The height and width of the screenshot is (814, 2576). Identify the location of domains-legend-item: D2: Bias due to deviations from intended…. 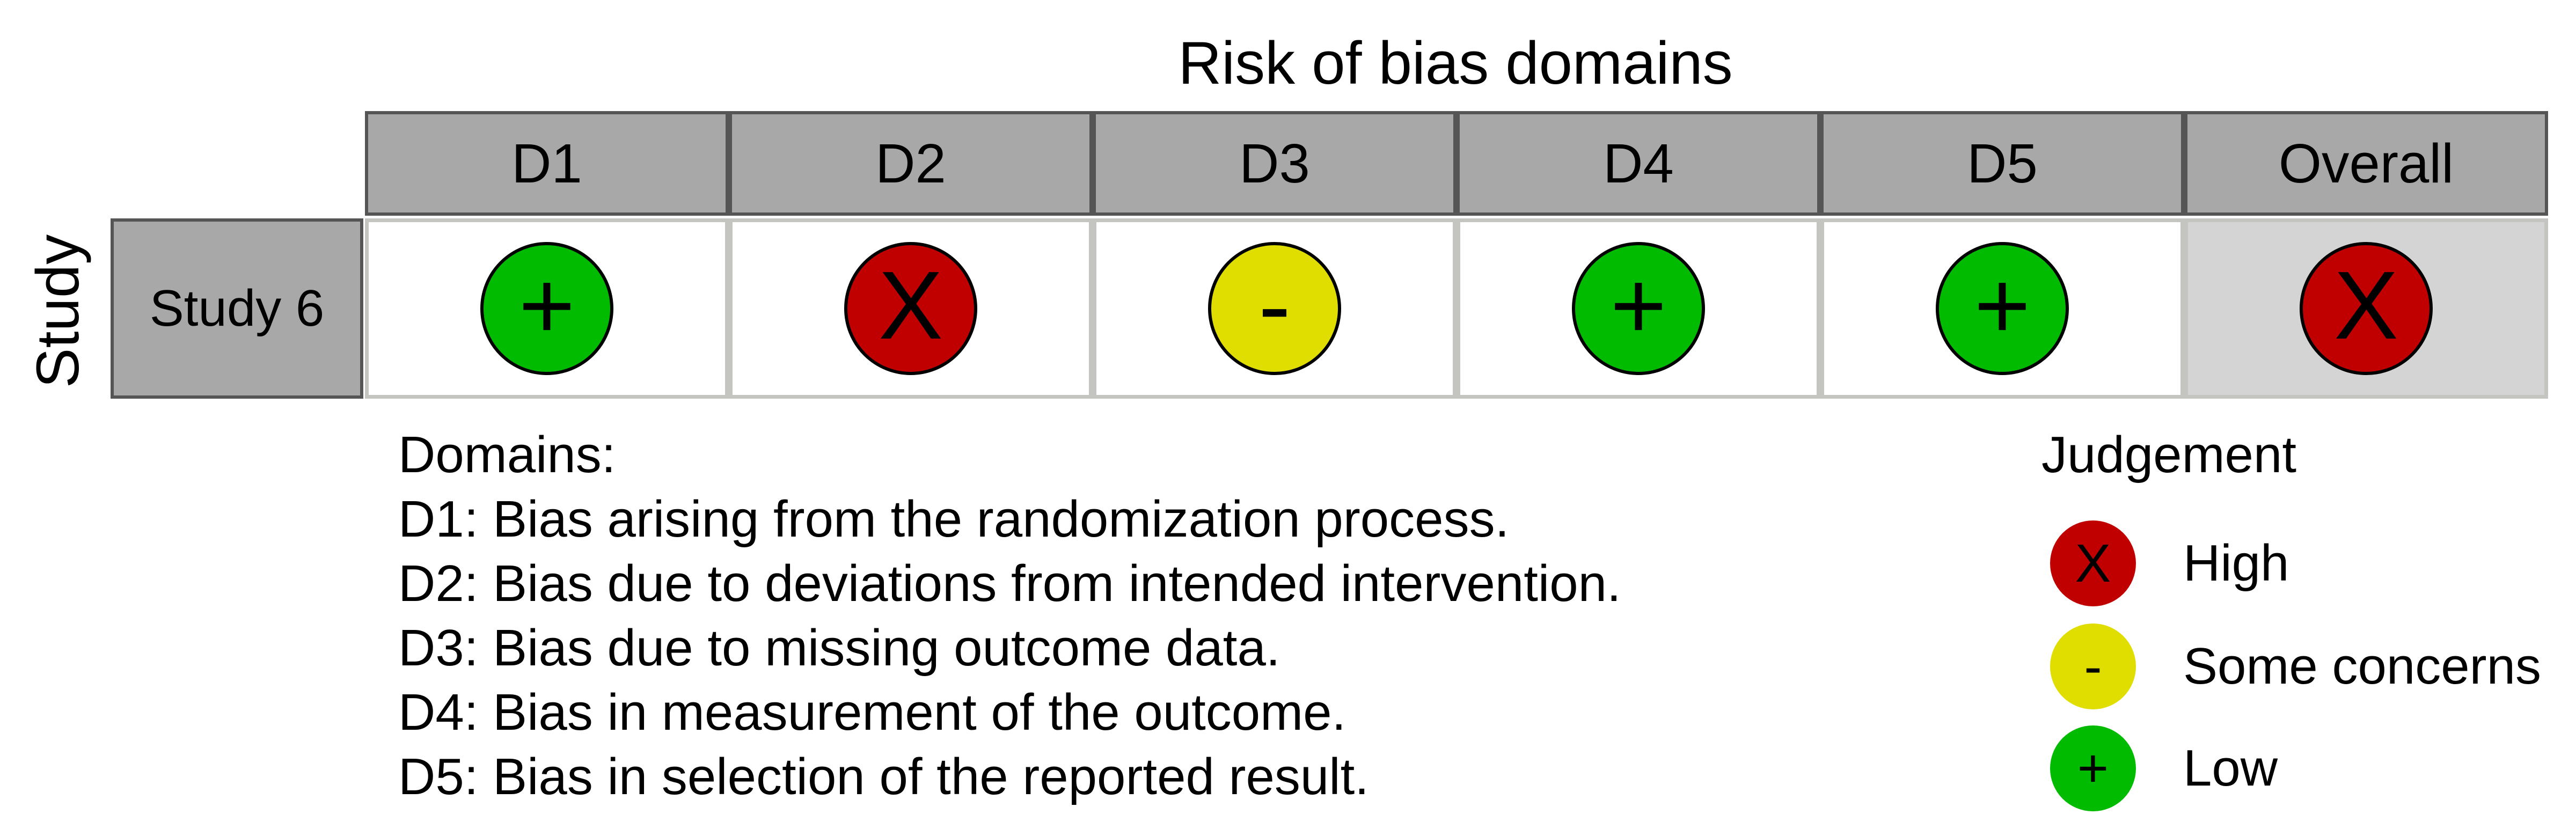
(1009, 583).